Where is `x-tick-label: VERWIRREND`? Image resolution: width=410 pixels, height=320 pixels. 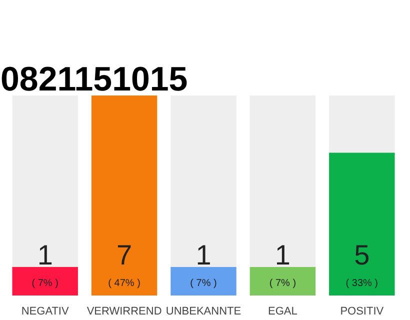
x-tick-label: VERWIRREND is located at coordinates (124, 312).